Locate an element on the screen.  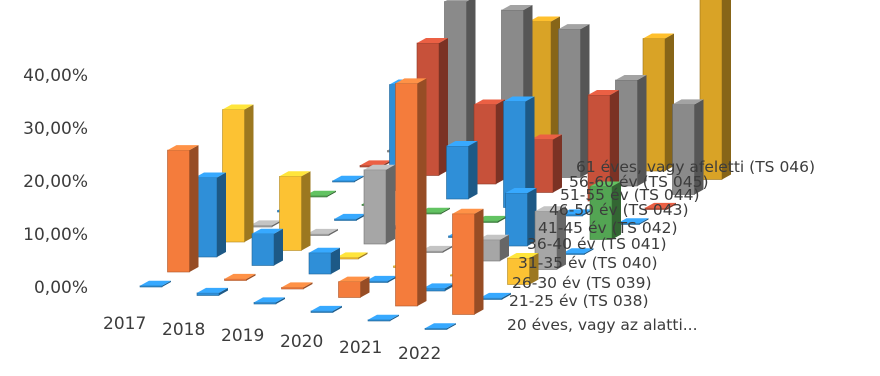
y-tick-label: 30,00% is located at coordinates (55, 129).